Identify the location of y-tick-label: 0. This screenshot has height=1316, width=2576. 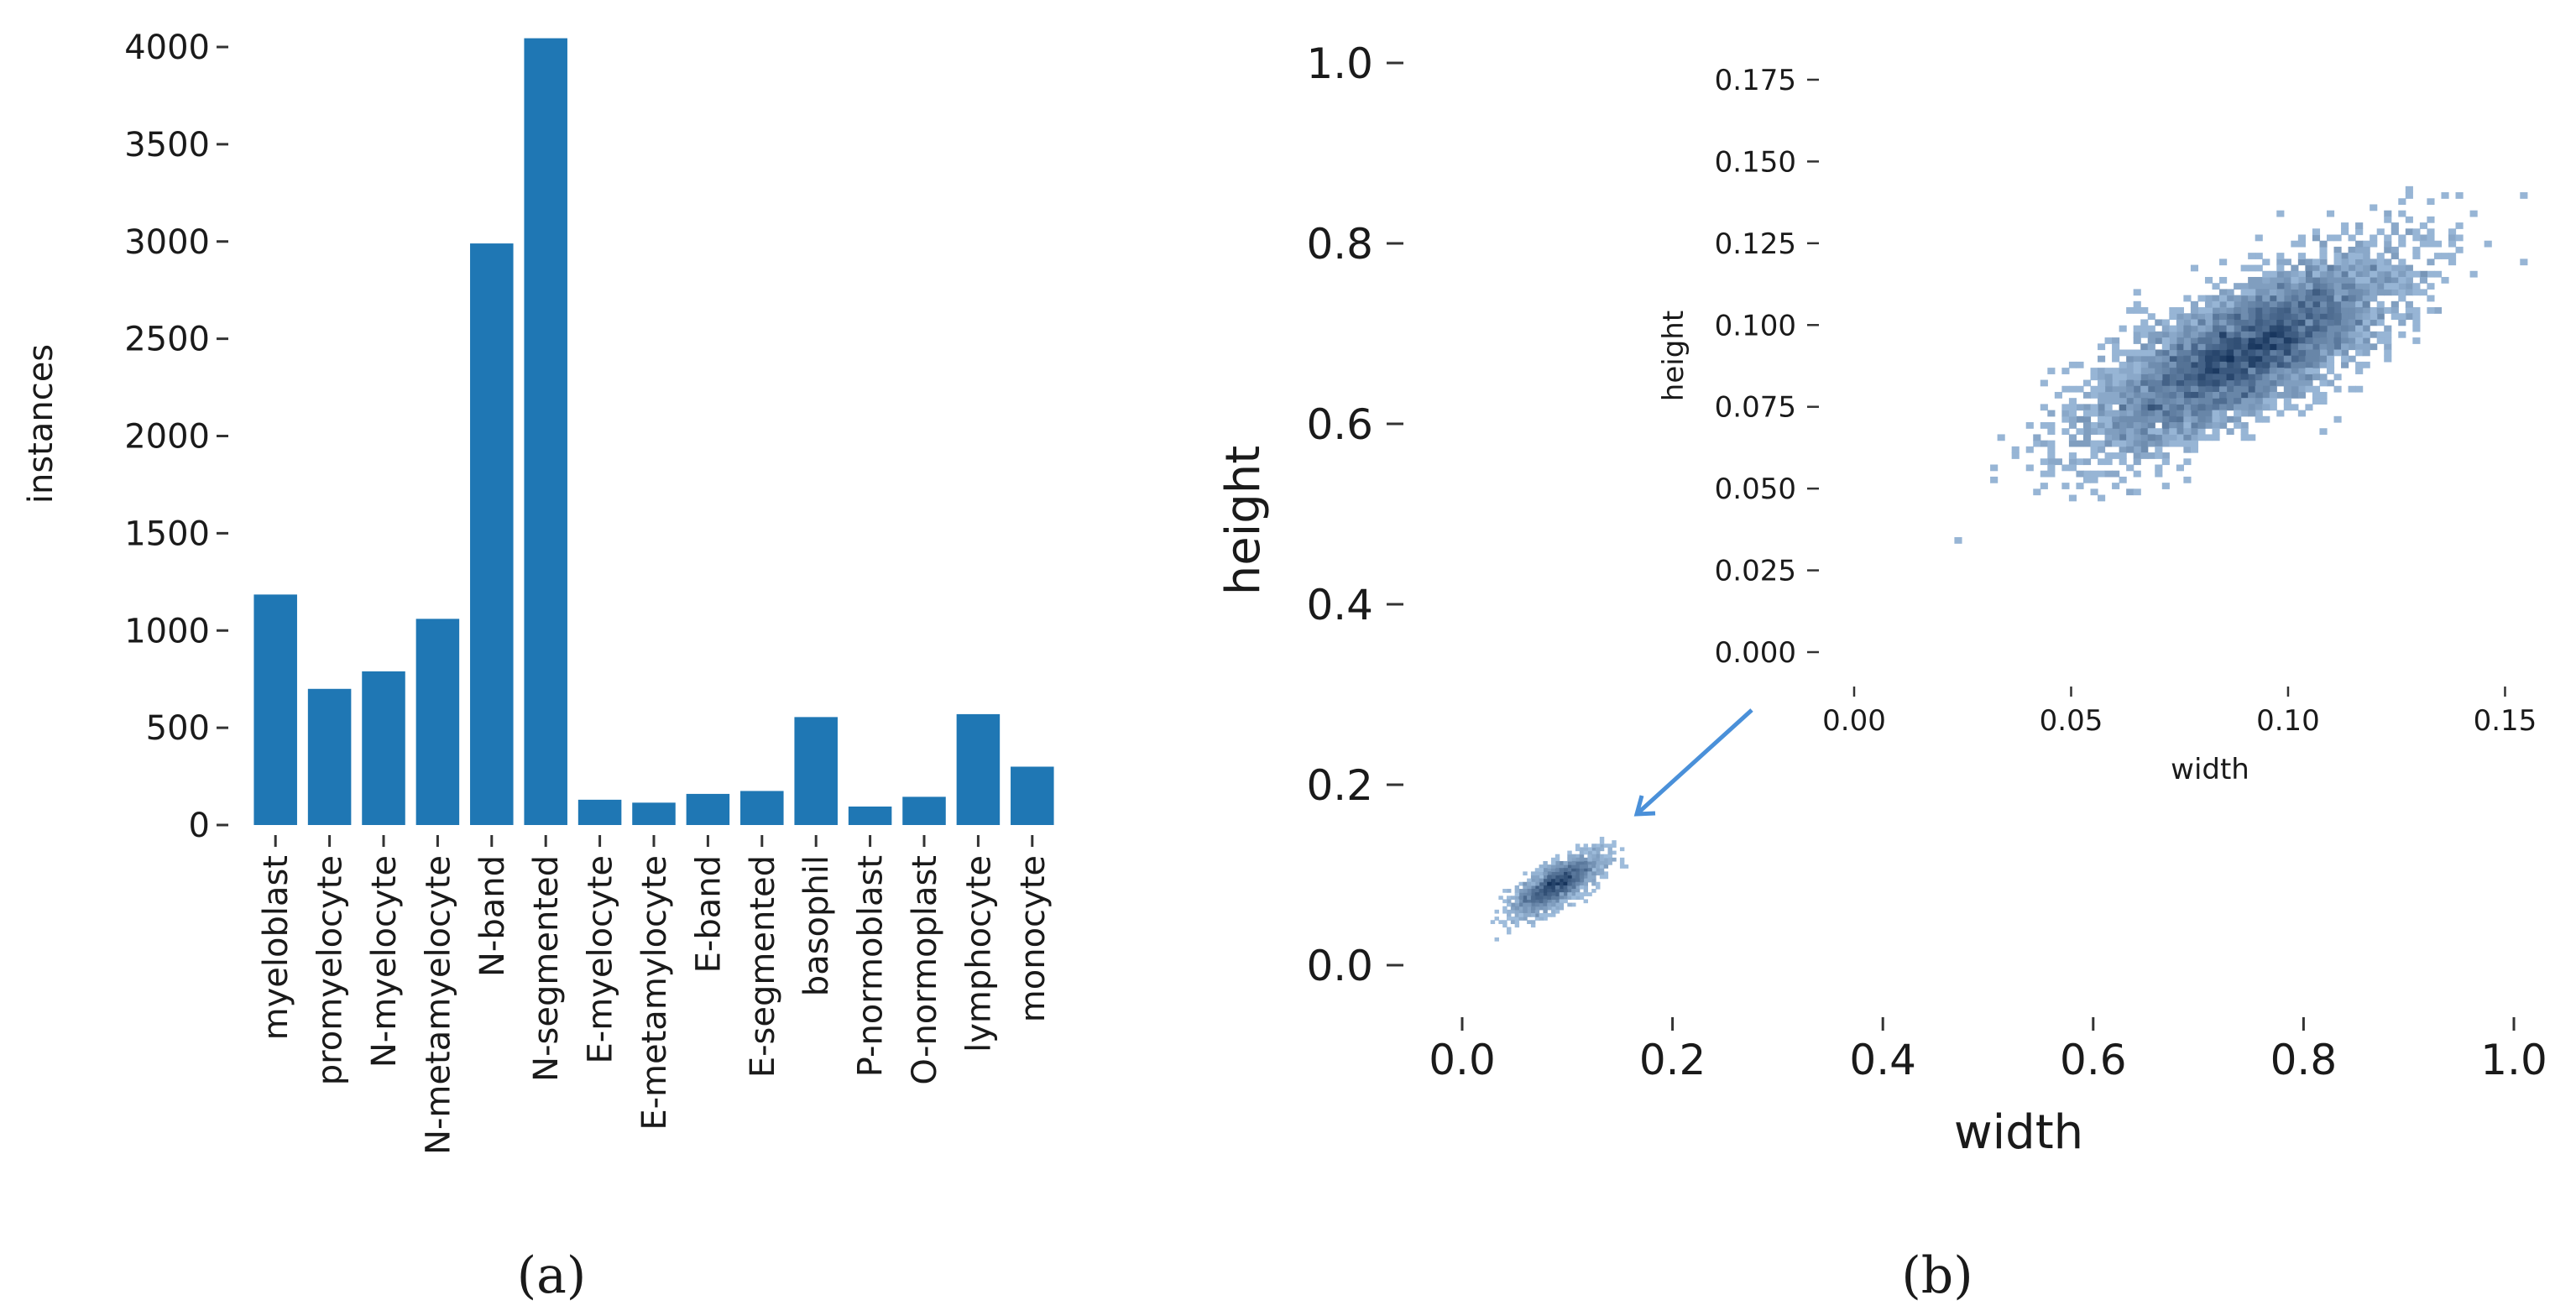
(199, 826).